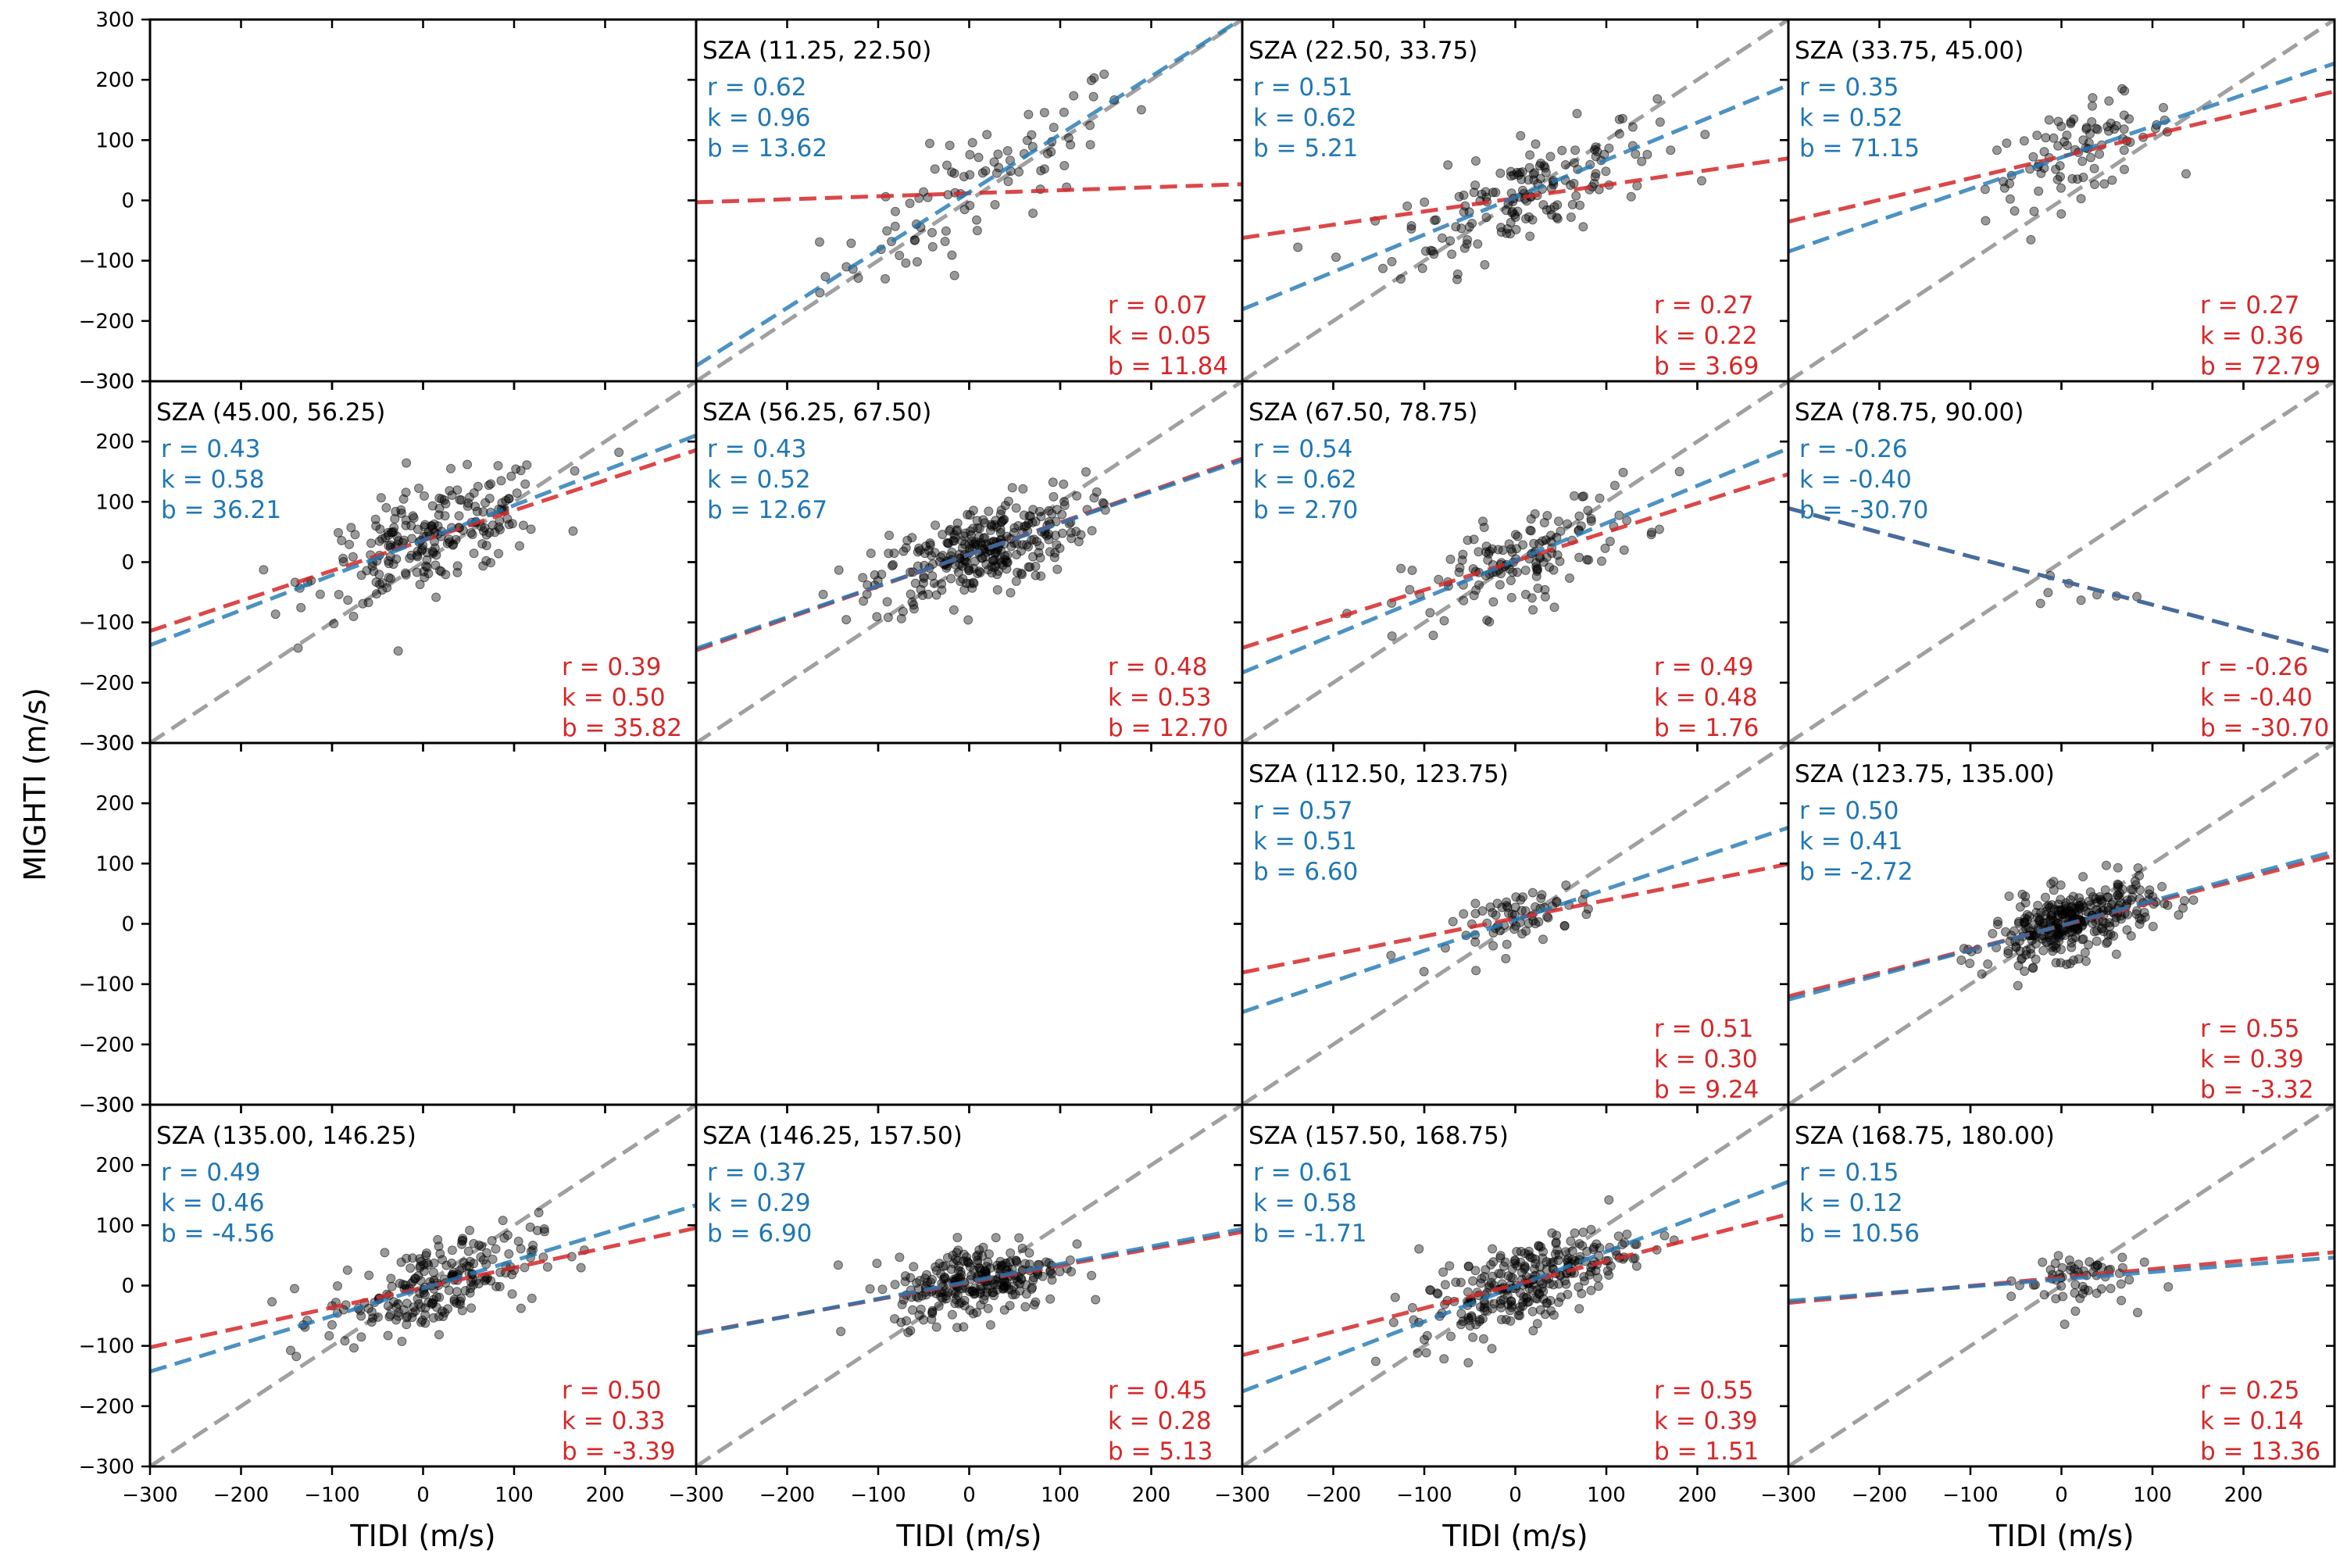 The image size is (2347, 1568). What do you see at coordinates (767, 148) in the screenshot?
I see `blue-stat-b: b = 13.62` at bounding box center [767, 148].